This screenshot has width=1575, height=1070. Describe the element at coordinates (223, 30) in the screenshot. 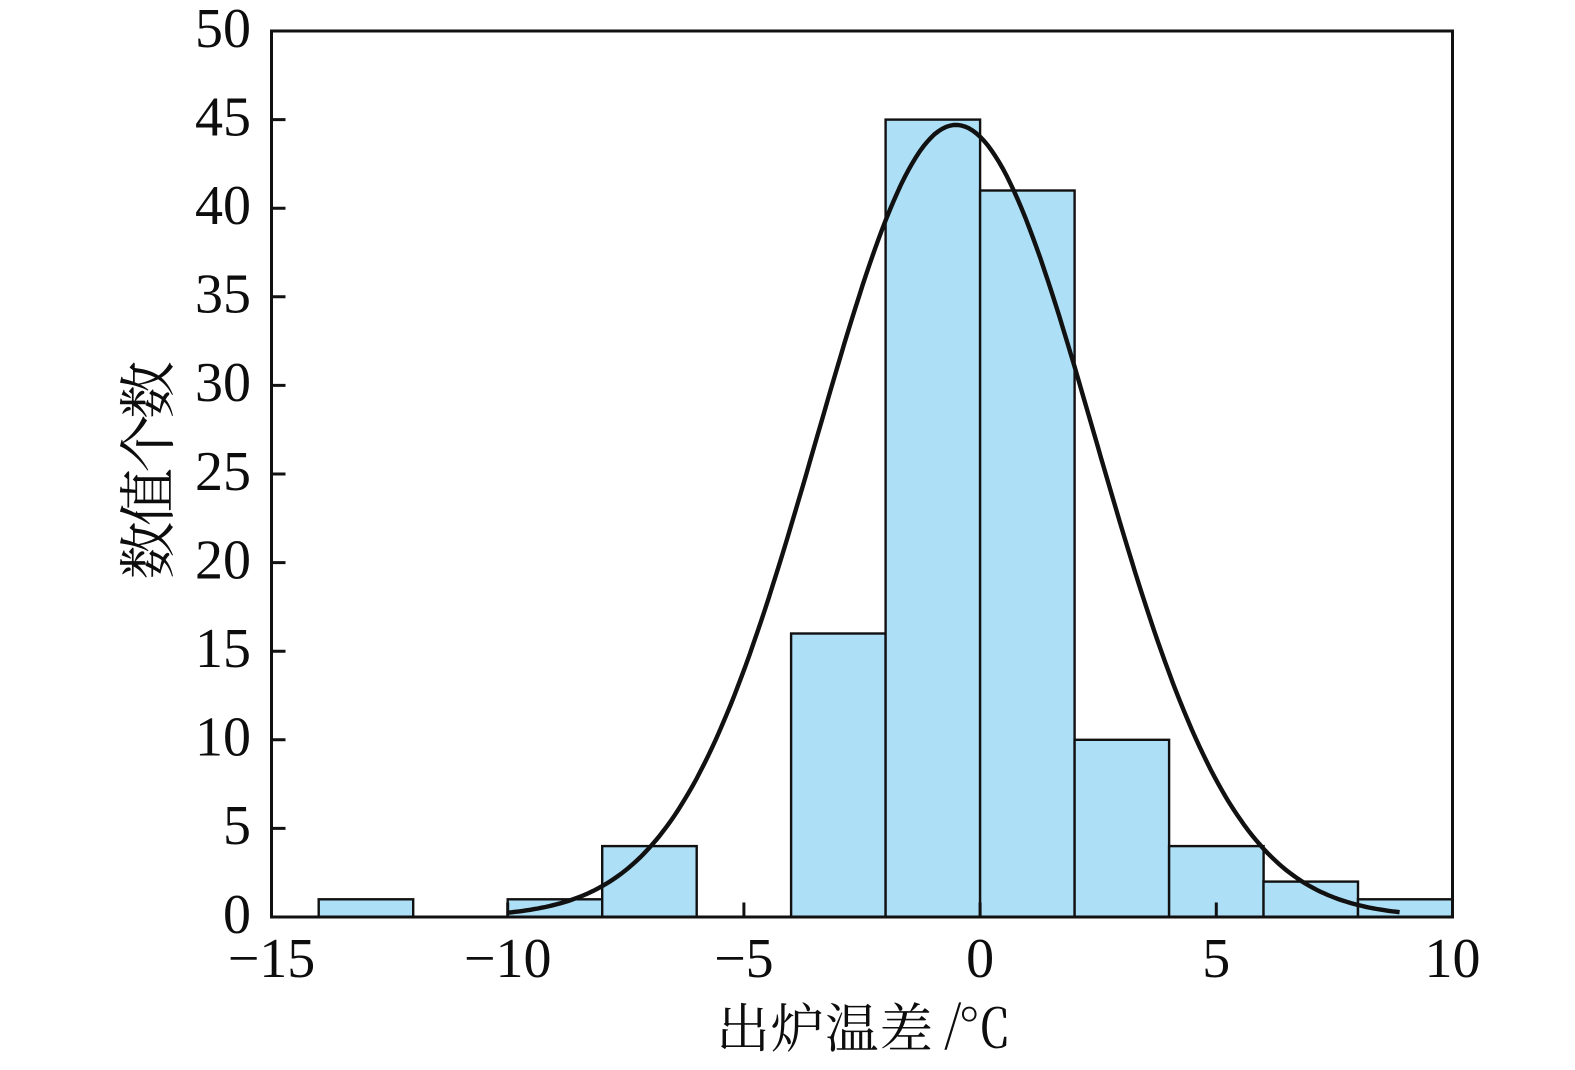

I see `svg-text: 50` at that location.